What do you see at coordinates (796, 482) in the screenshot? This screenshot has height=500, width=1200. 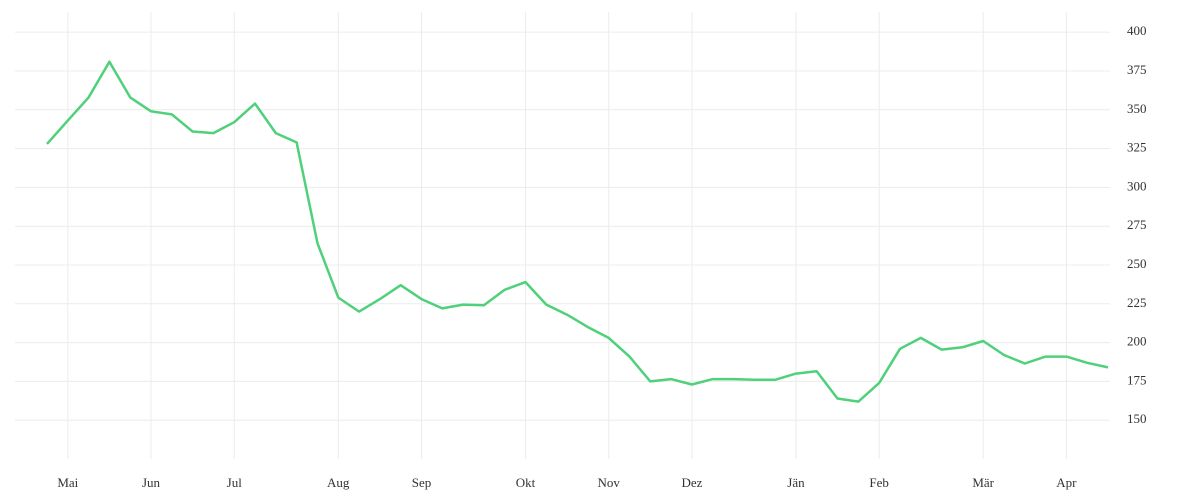 I see `x-tick-label: Jän` at bounding box center [796, 482].